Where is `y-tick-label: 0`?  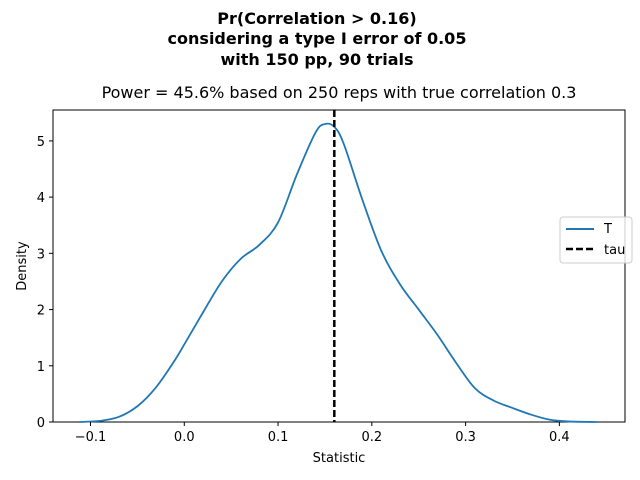
y-tick-label: 0 is located at coordinates (41, 423).